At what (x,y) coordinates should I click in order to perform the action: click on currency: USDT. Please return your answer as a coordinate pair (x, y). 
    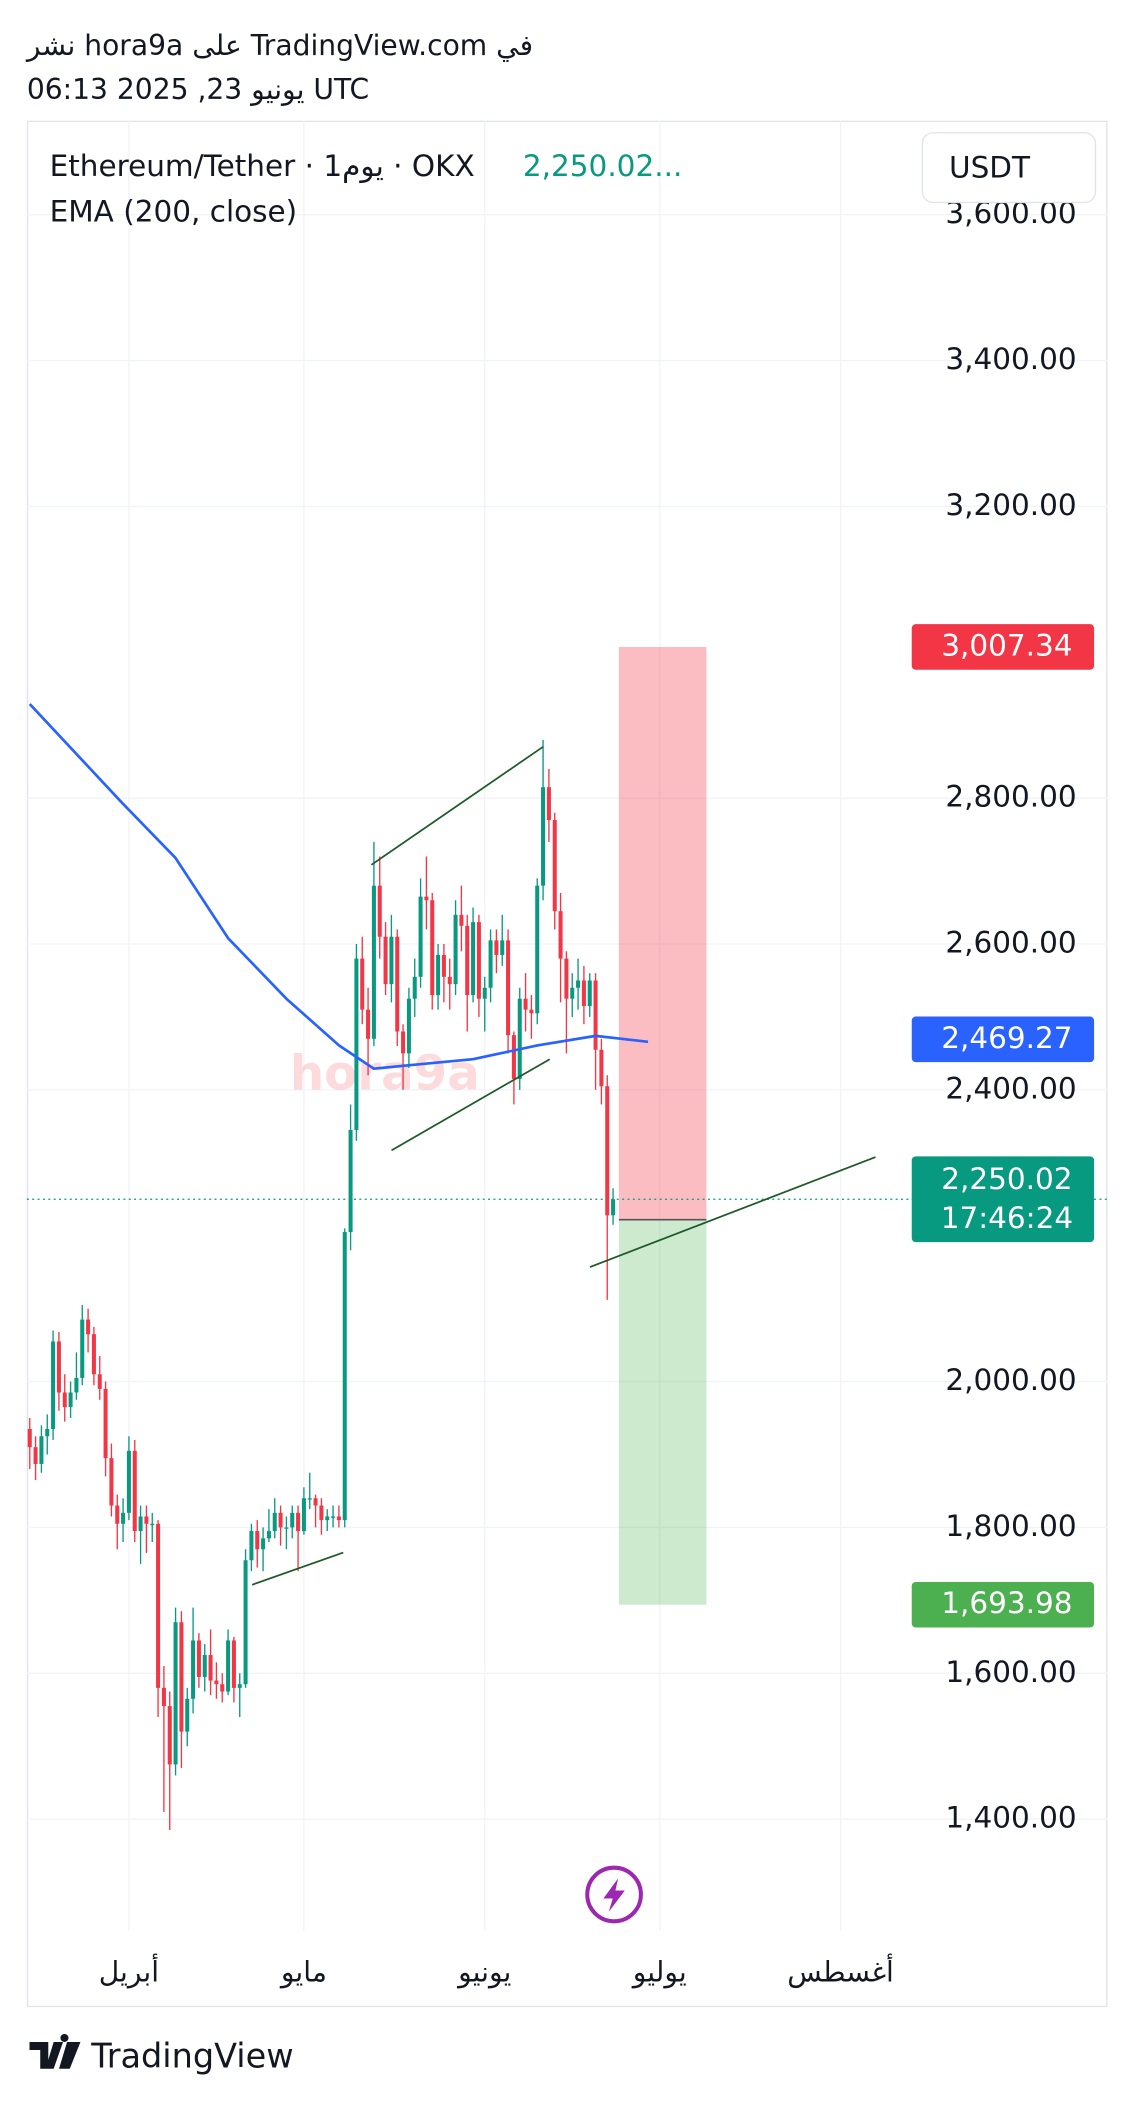
    Looking at the image, I should click on (990, 167).